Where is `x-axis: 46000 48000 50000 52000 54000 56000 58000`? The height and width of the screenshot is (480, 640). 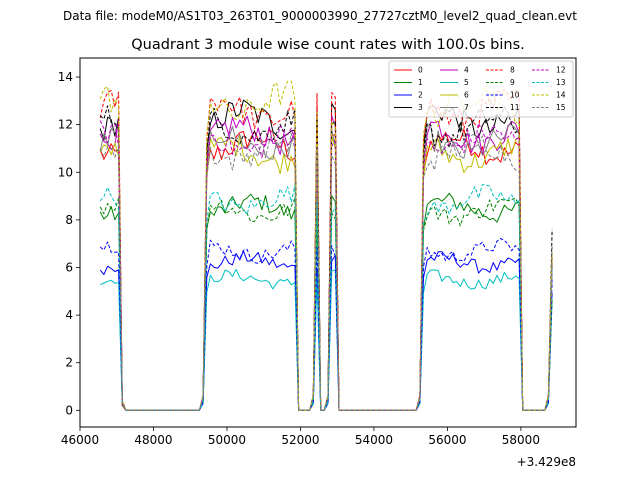 x-axis: 46000 48000 50000 52000 54000 56000 58000 is located at coordinates (300, 437).